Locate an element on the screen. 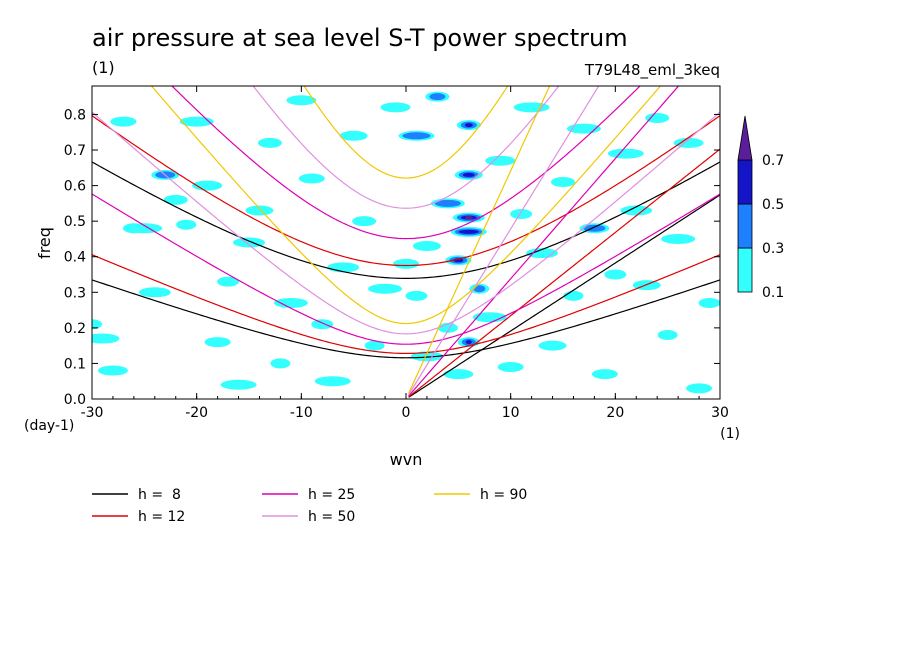 The width and height of the screenshot is (904, 654). legend-label: h = 25 is located at coordinates (331, 495).